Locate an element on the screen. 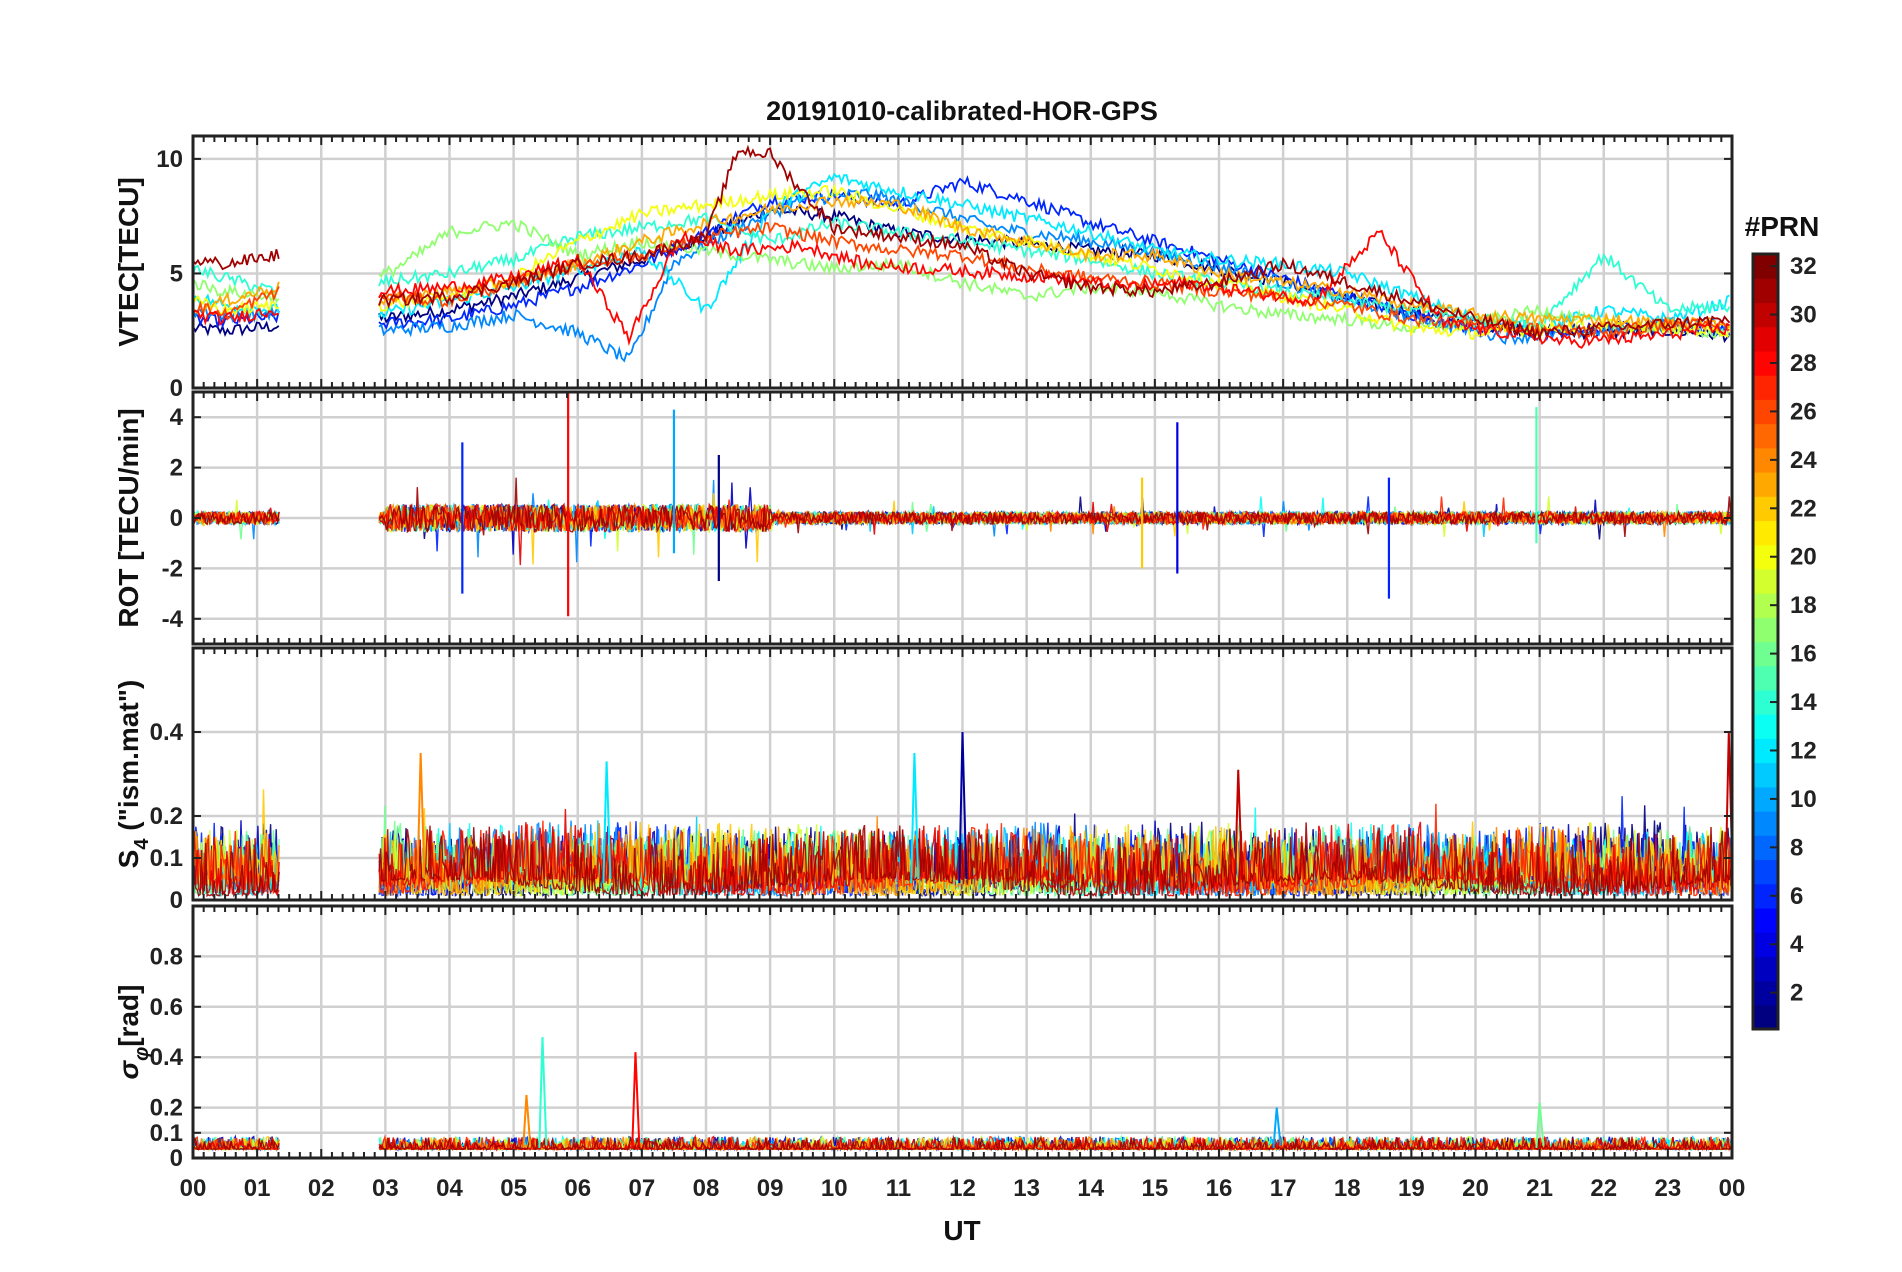 The image size is (1902, 1272). y-tick-label-s4: 0.2 is located at coordinates (166, 816).